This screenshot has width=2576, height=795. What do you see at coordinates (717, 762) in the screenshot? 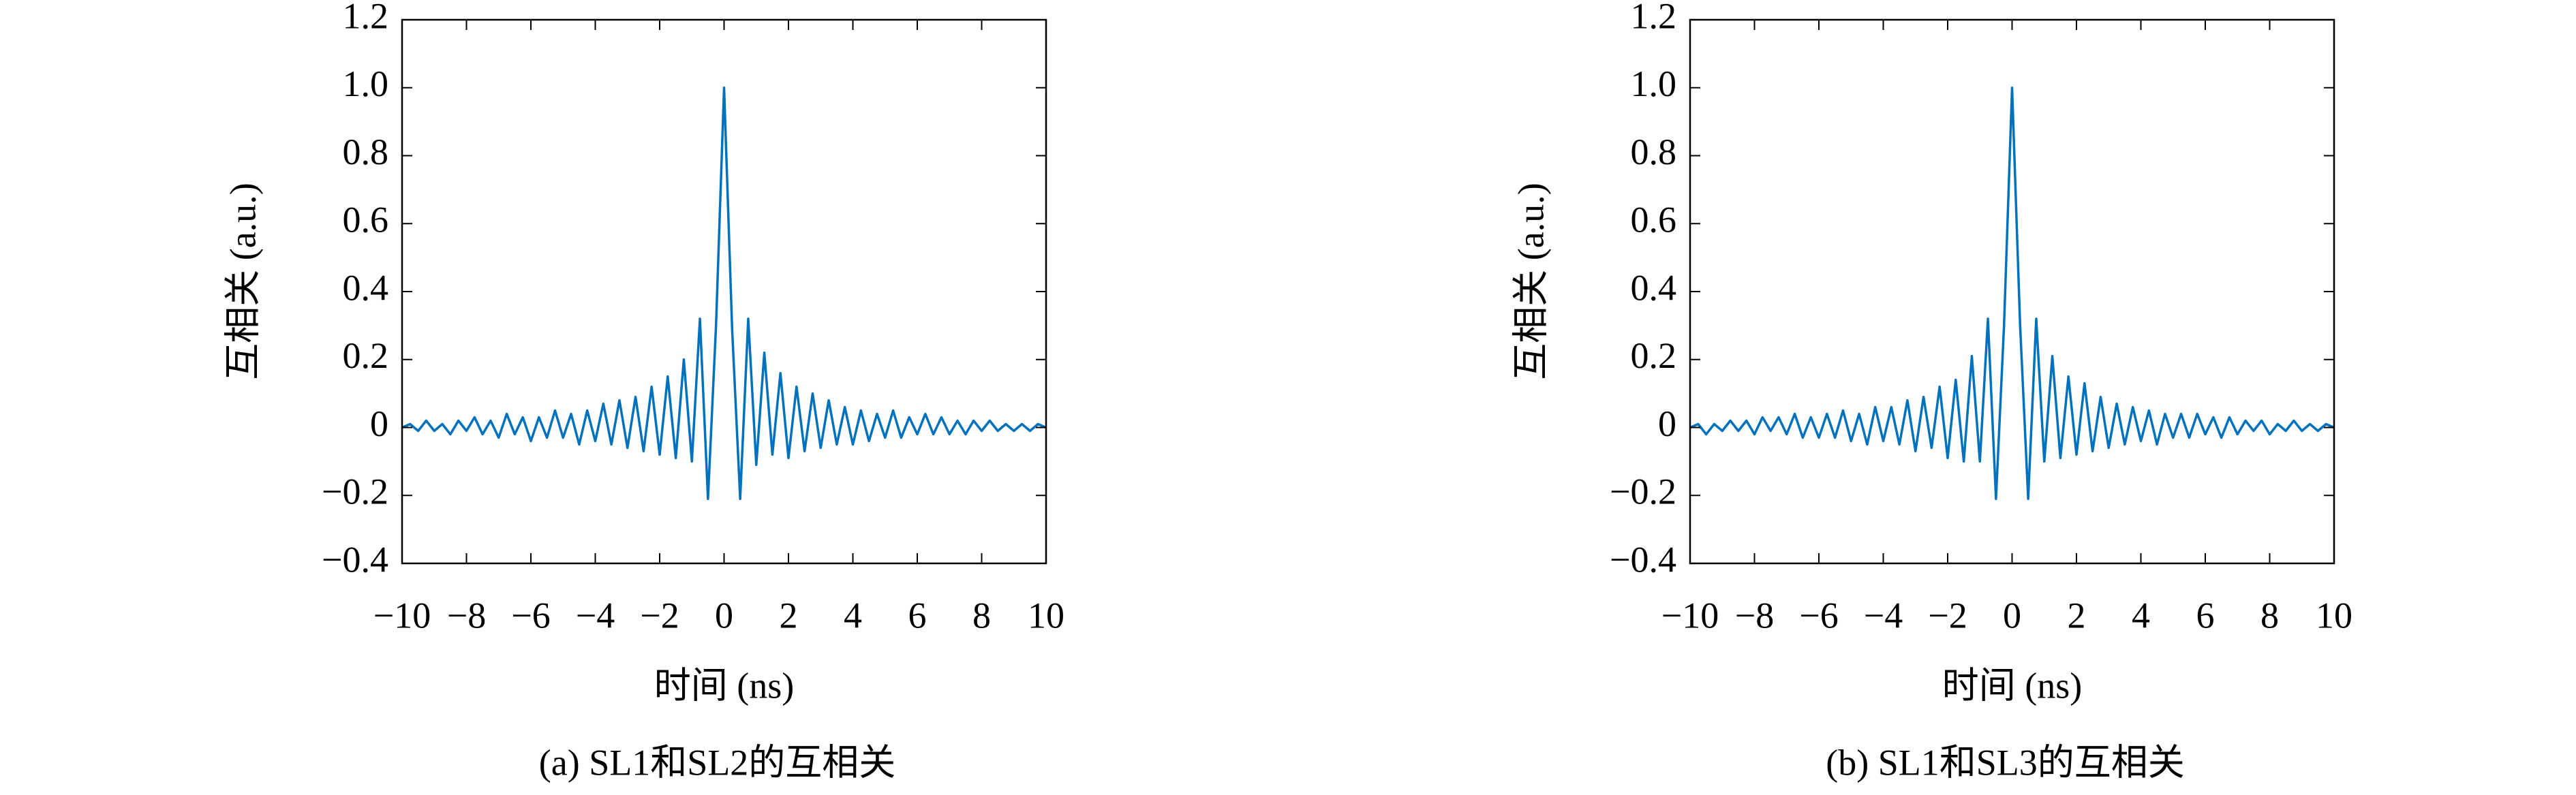
I see `caption: (a) SL1和SL2的互相关` at bounding box center [717, 762].